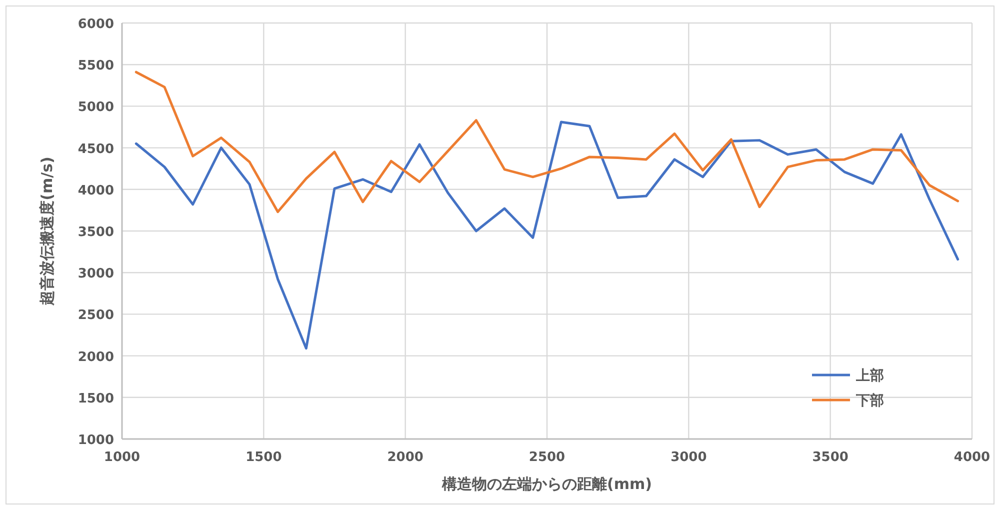  I want to click on y-tick-label: 5500, so click(96, 66).